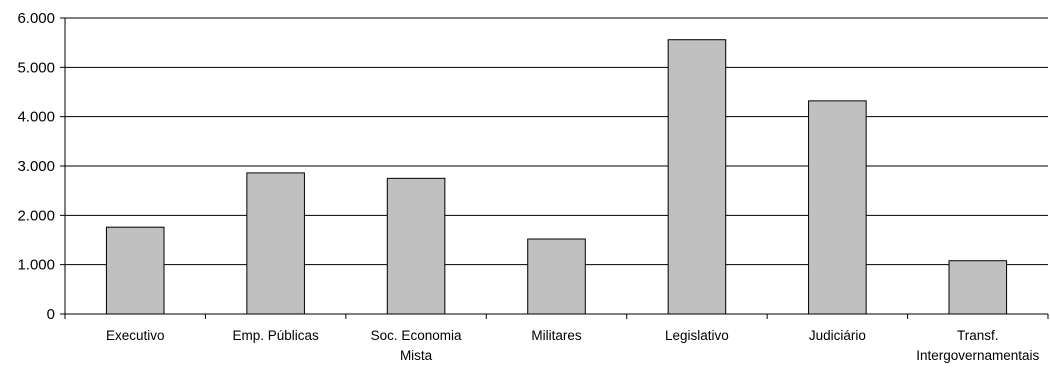 The height and width of the screenshot is (372, 1050). I want to click on x-category-label-0: Executivo, so click(135, 335).